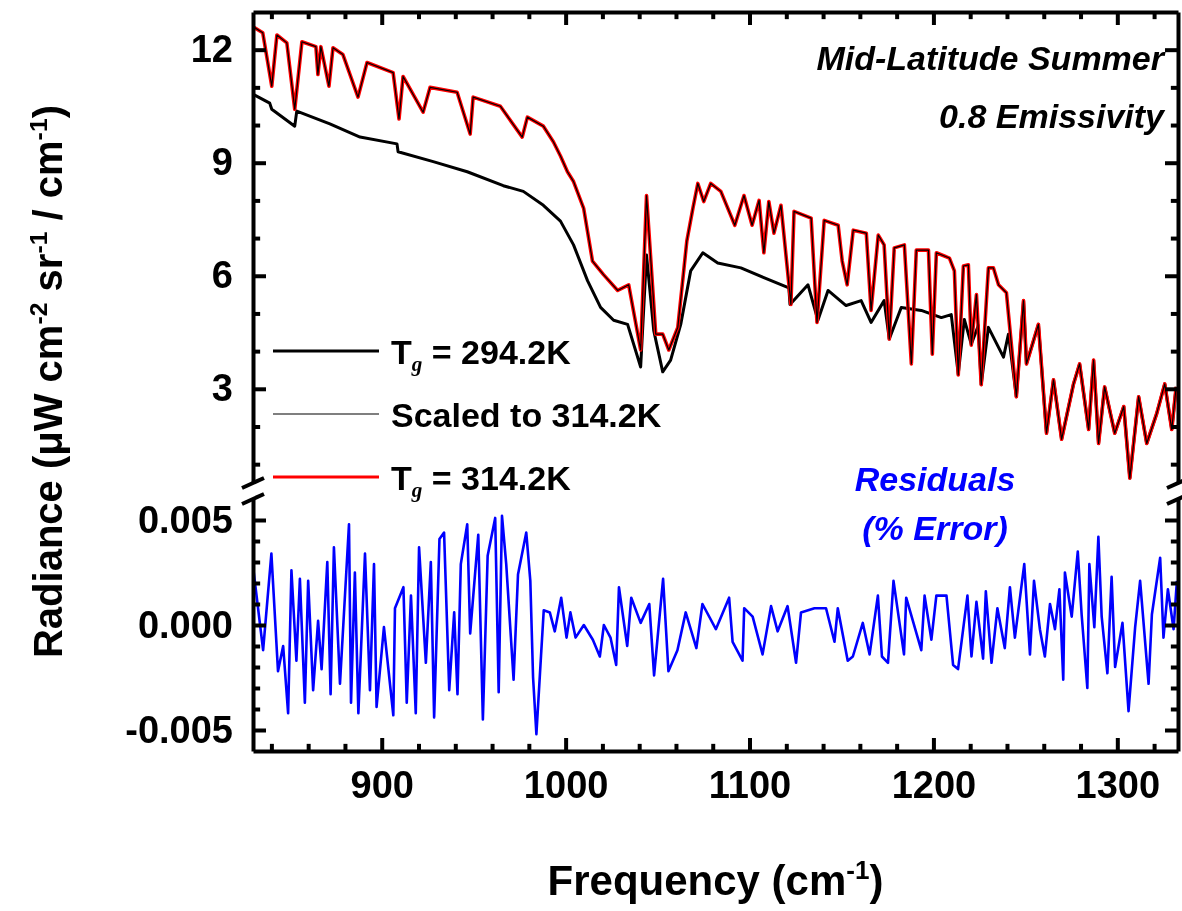  What do you see at coordinates (222, 162) in the screenshot?
I see `y-tick-label: 9` at bounding box center [222, 162].